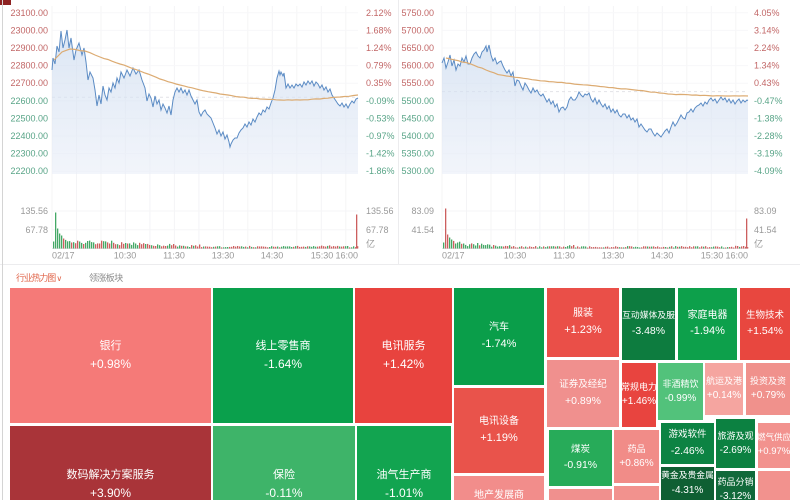 This screenshot has height=500, width=800. I want to click on svg-text: 22600.00, so click(29, 101).